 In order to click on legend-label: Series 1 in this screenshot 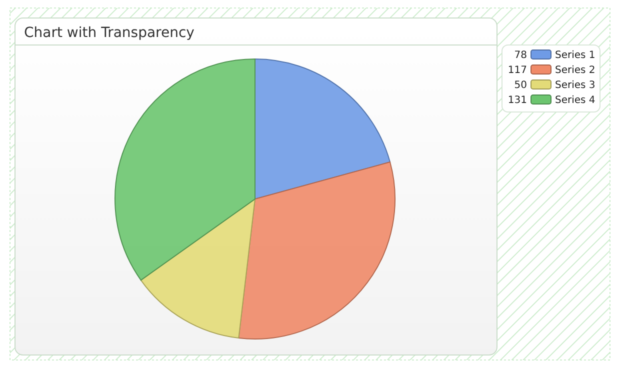, I will do `click(575, 55)`.